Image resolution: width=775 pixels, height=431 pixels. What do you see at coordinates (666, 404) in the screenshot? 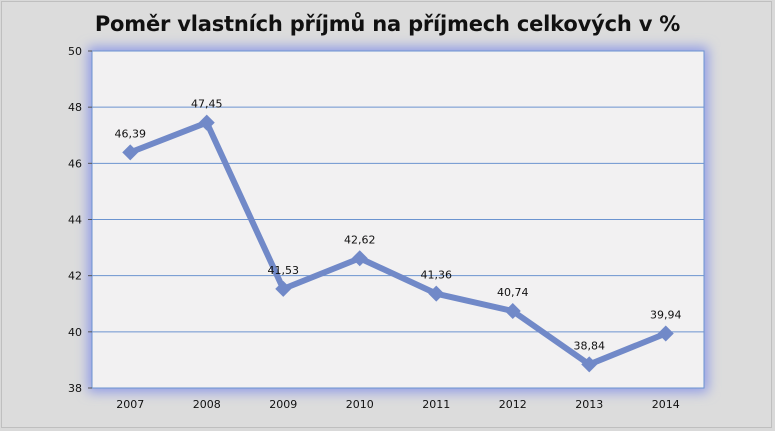
I see `x-tick-label: 2014` at bounding box center [666, 404].